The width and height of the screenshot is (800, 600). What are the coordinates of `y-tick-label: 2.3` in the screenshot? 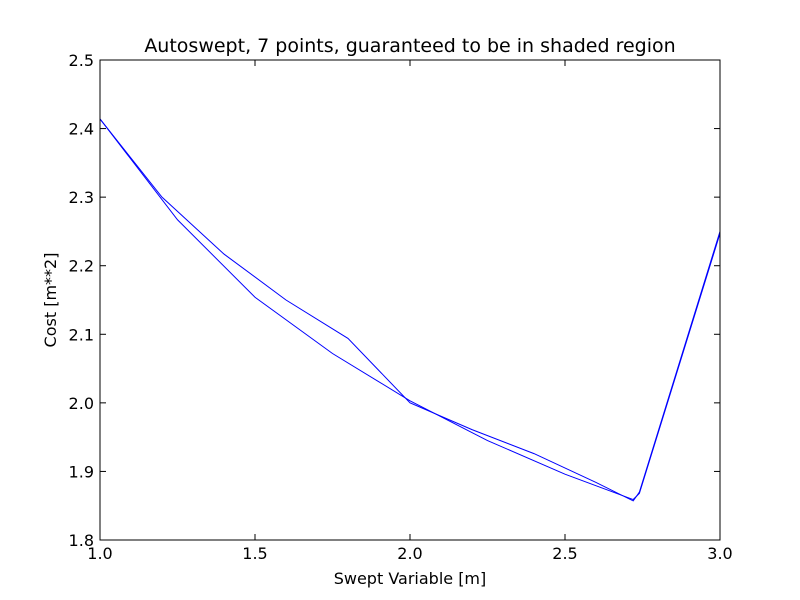 It's located at (81, 197).